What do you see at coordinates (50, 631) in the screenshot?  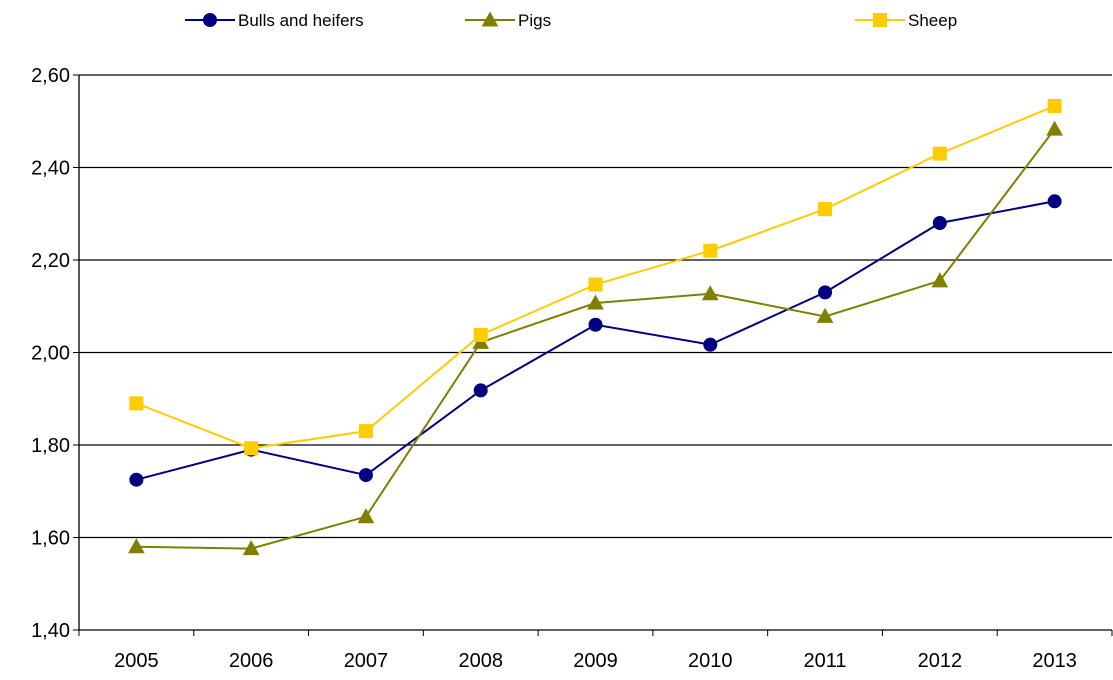 I see `y-tick-label: 1,40` at bounding box center [50, 631].